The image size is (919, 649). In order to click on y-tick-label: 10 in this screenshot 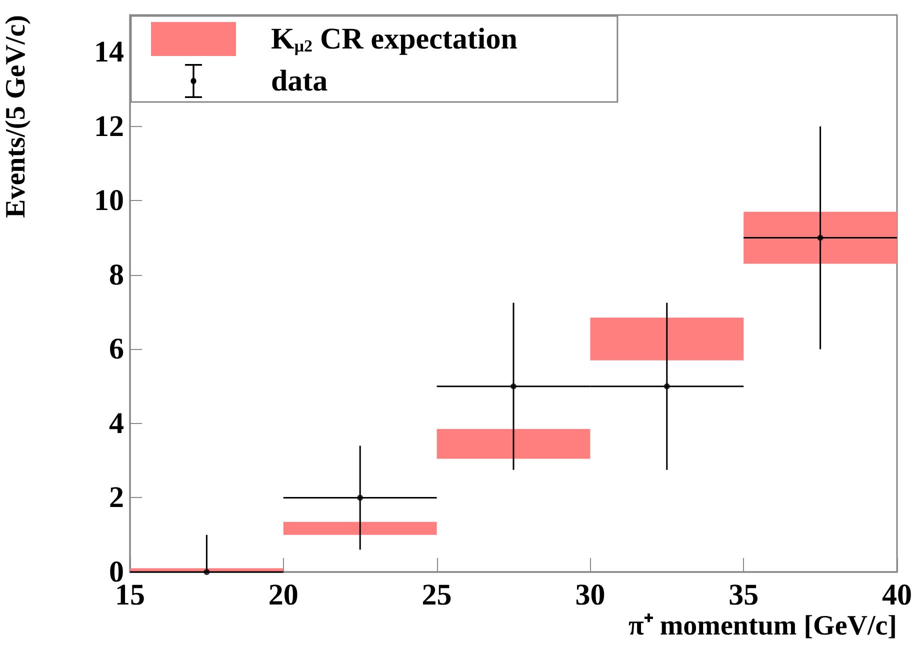, I will do `click(109, 201)`.